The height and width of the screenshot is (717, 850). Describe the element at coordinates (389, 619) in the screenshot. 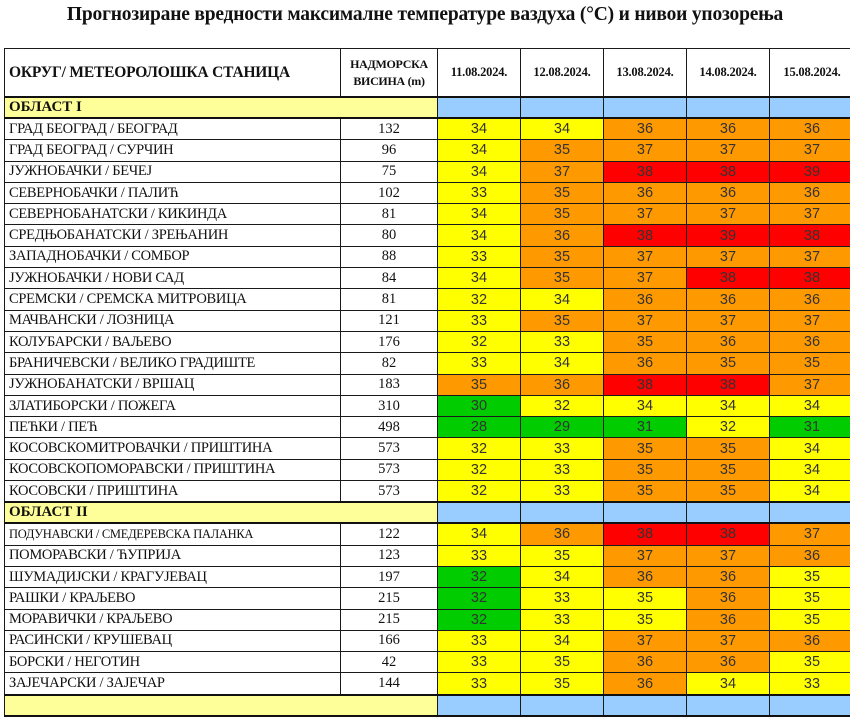

I see `altitude-value: 215` at that location.